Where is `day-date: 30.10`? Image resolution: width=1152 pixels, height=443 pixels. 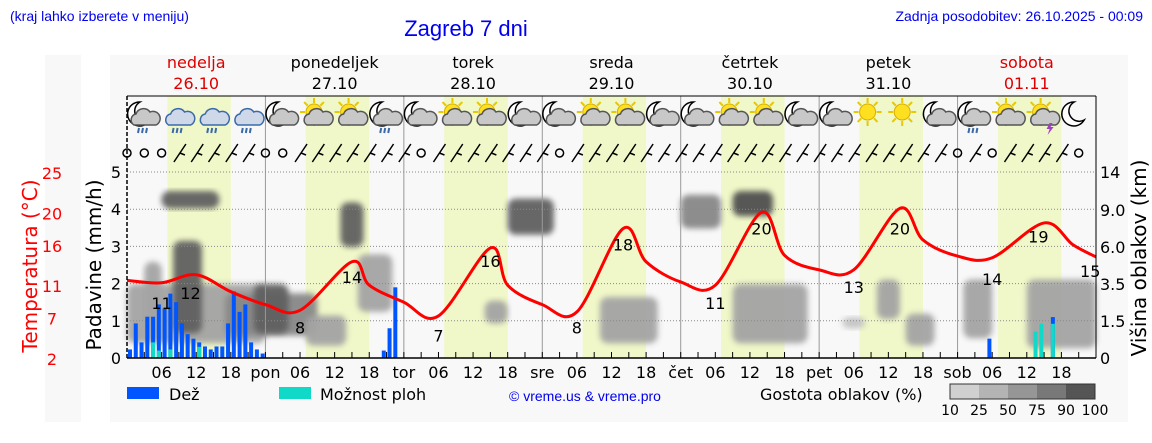 day-date: 30.10 is located at coordinates (750, 83).